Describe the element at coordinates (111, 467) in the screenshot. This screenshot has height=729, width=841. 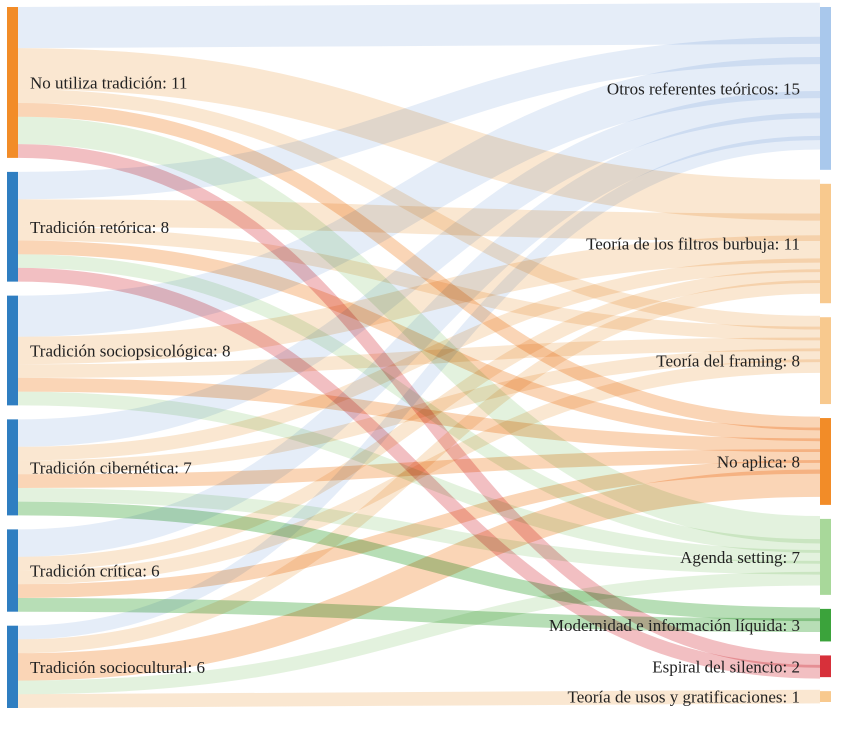
I see `source-node-label: Tradición cibernética: 7` at that location.